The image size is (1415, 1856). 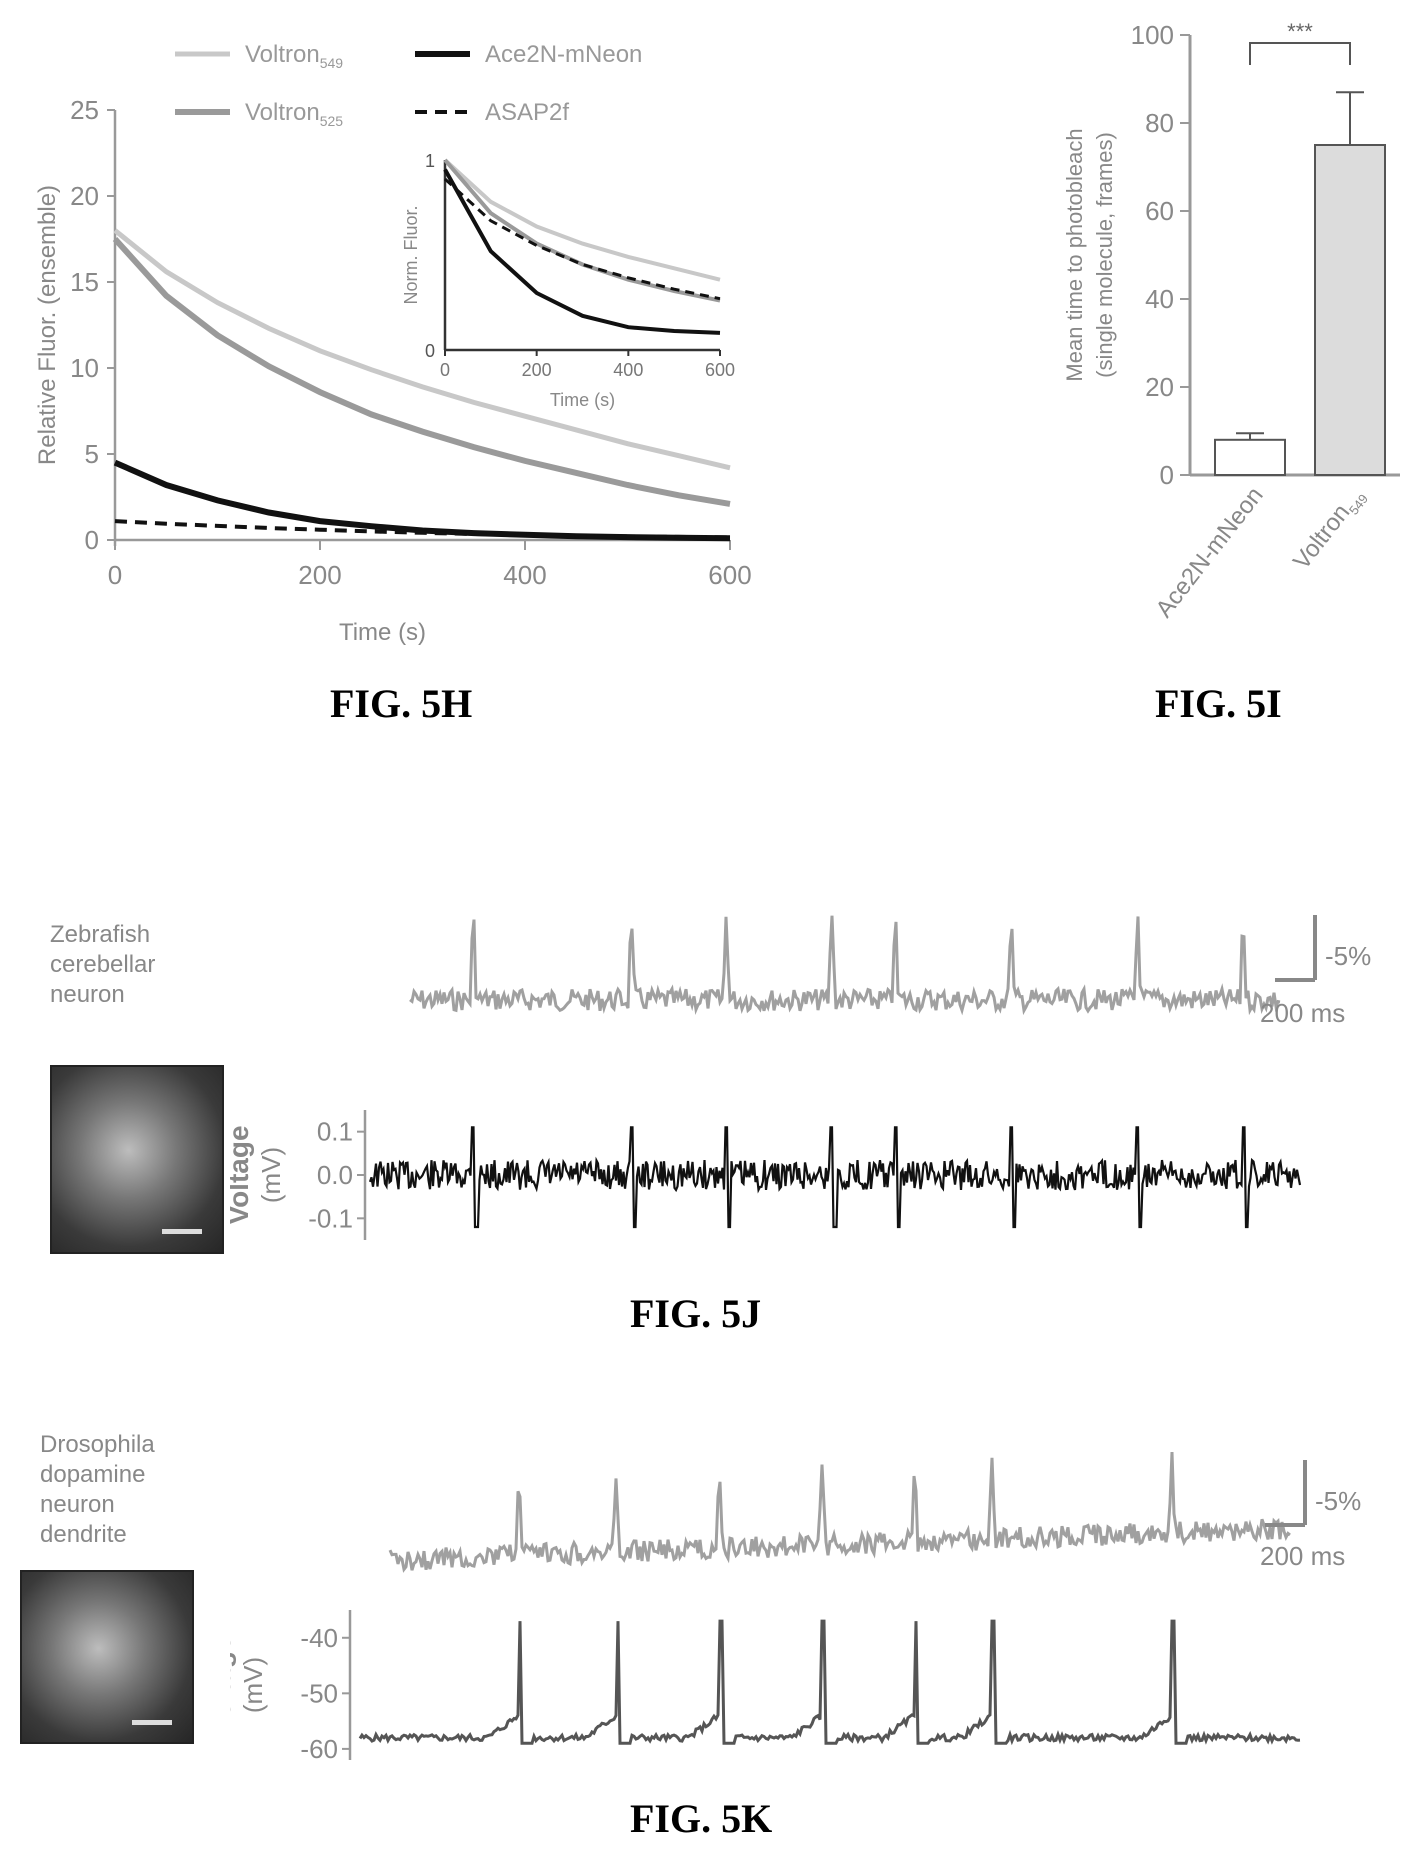 What do you see at coordinates (537, 370) in the screenshot?
I see `inset-x-tick-label: 200` at bounding box center [537, 370].